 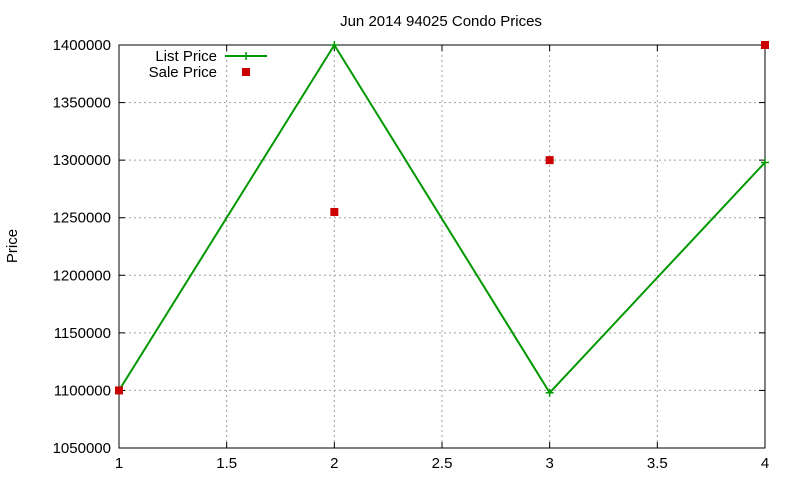 I want to click on chart-title: Jun 2014 94025 Condo Prices, so click(x=441, y=21).